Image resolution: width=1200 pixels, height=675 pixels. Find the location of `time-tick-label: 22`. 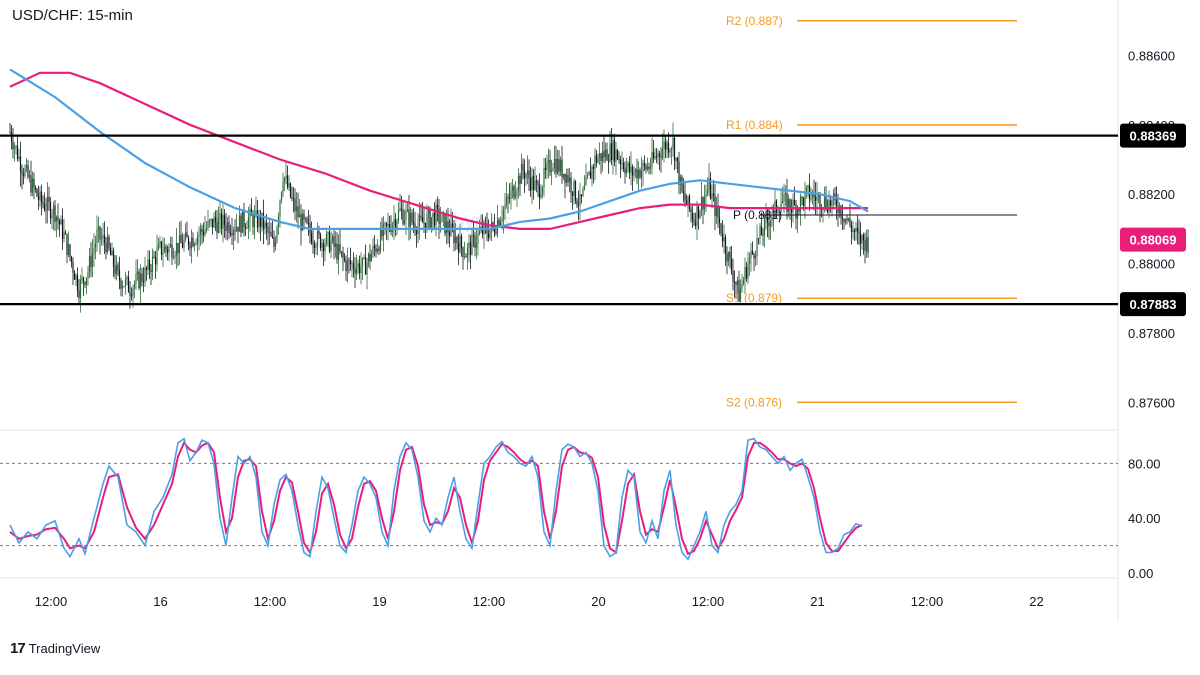

time-tick-label: 22 is located at coordinates (1036, 601).